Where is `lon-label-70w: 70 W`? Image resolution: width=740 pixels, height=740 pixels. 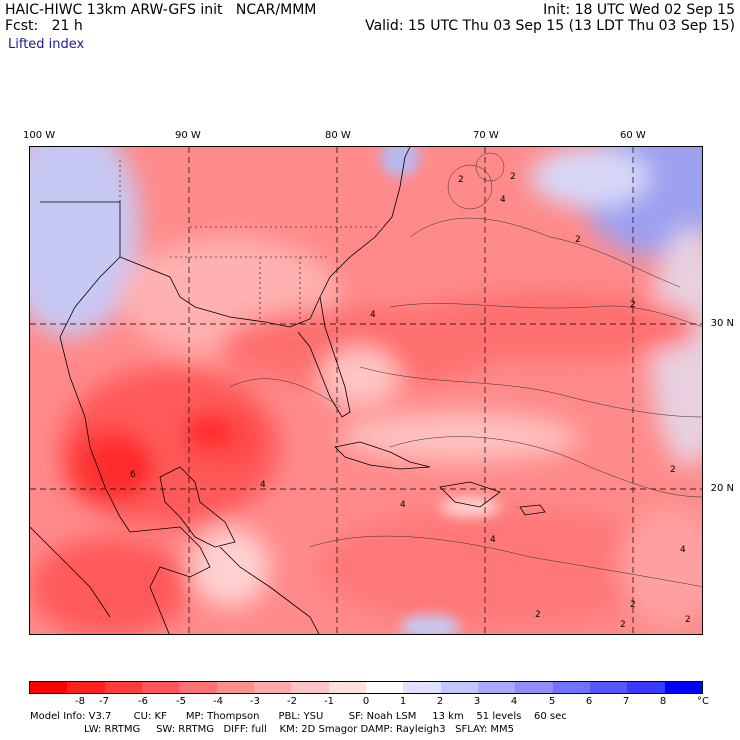
lon-label-70w: 70 W is located at coordinates (486, 135).